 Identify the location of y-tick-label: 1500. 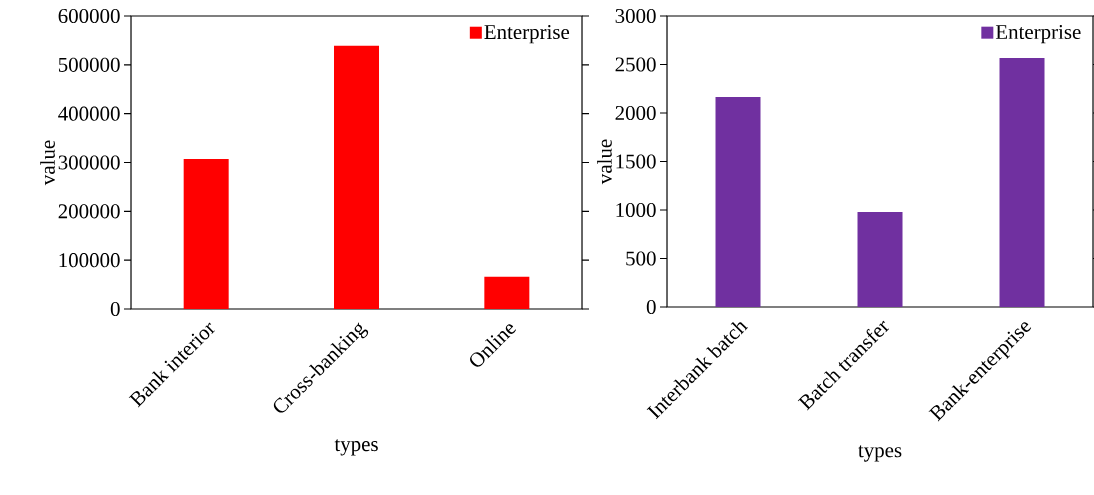
(636, 161).